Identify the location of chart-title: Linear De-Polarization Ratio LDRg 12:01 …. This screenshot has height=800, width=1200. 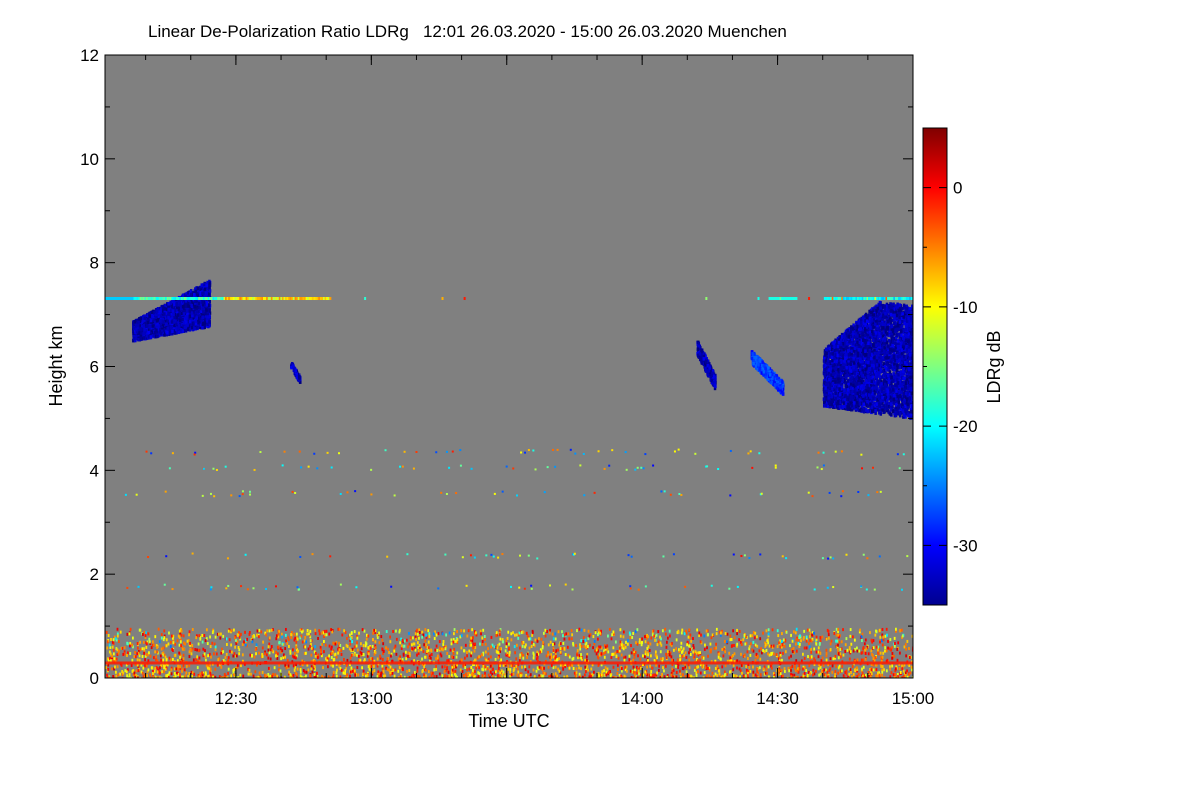
(467, 32).